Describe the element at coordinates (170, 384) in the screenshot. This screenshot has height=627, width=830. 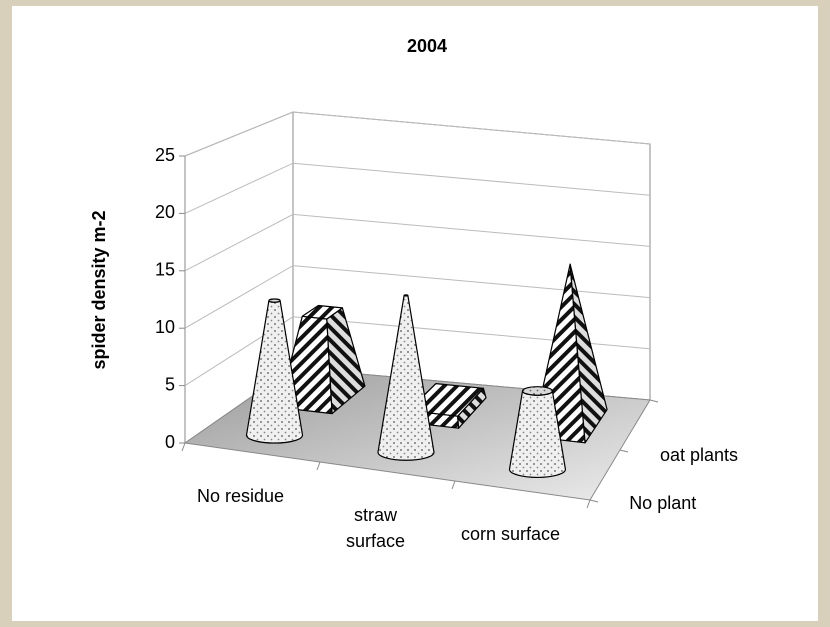
I see `y-tick-label: 5` at that location.